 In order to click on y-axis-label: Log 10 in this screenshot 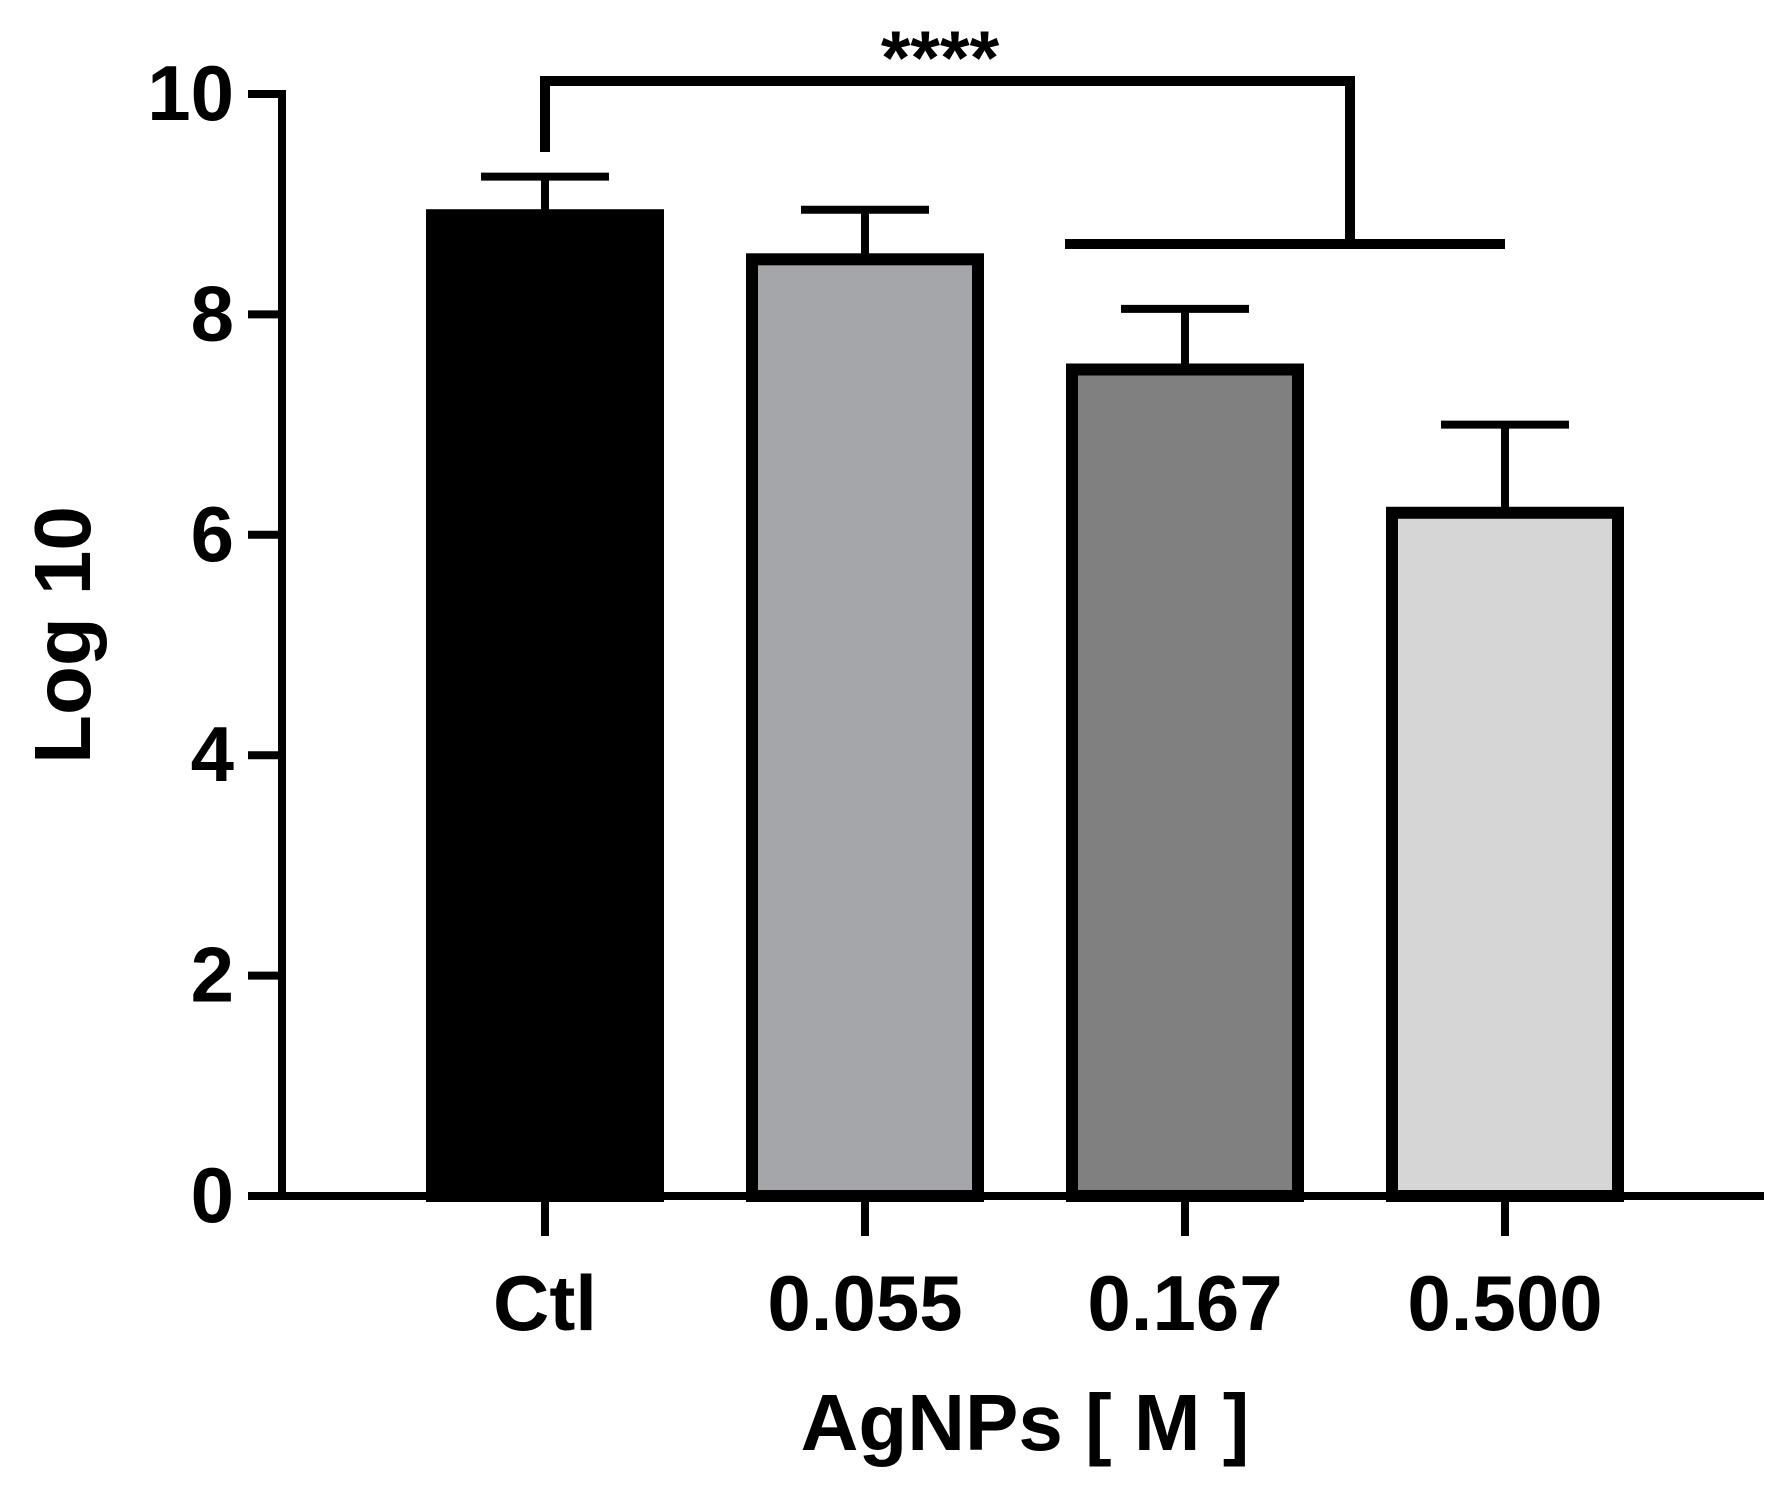, I will do `click(62, 635)`.